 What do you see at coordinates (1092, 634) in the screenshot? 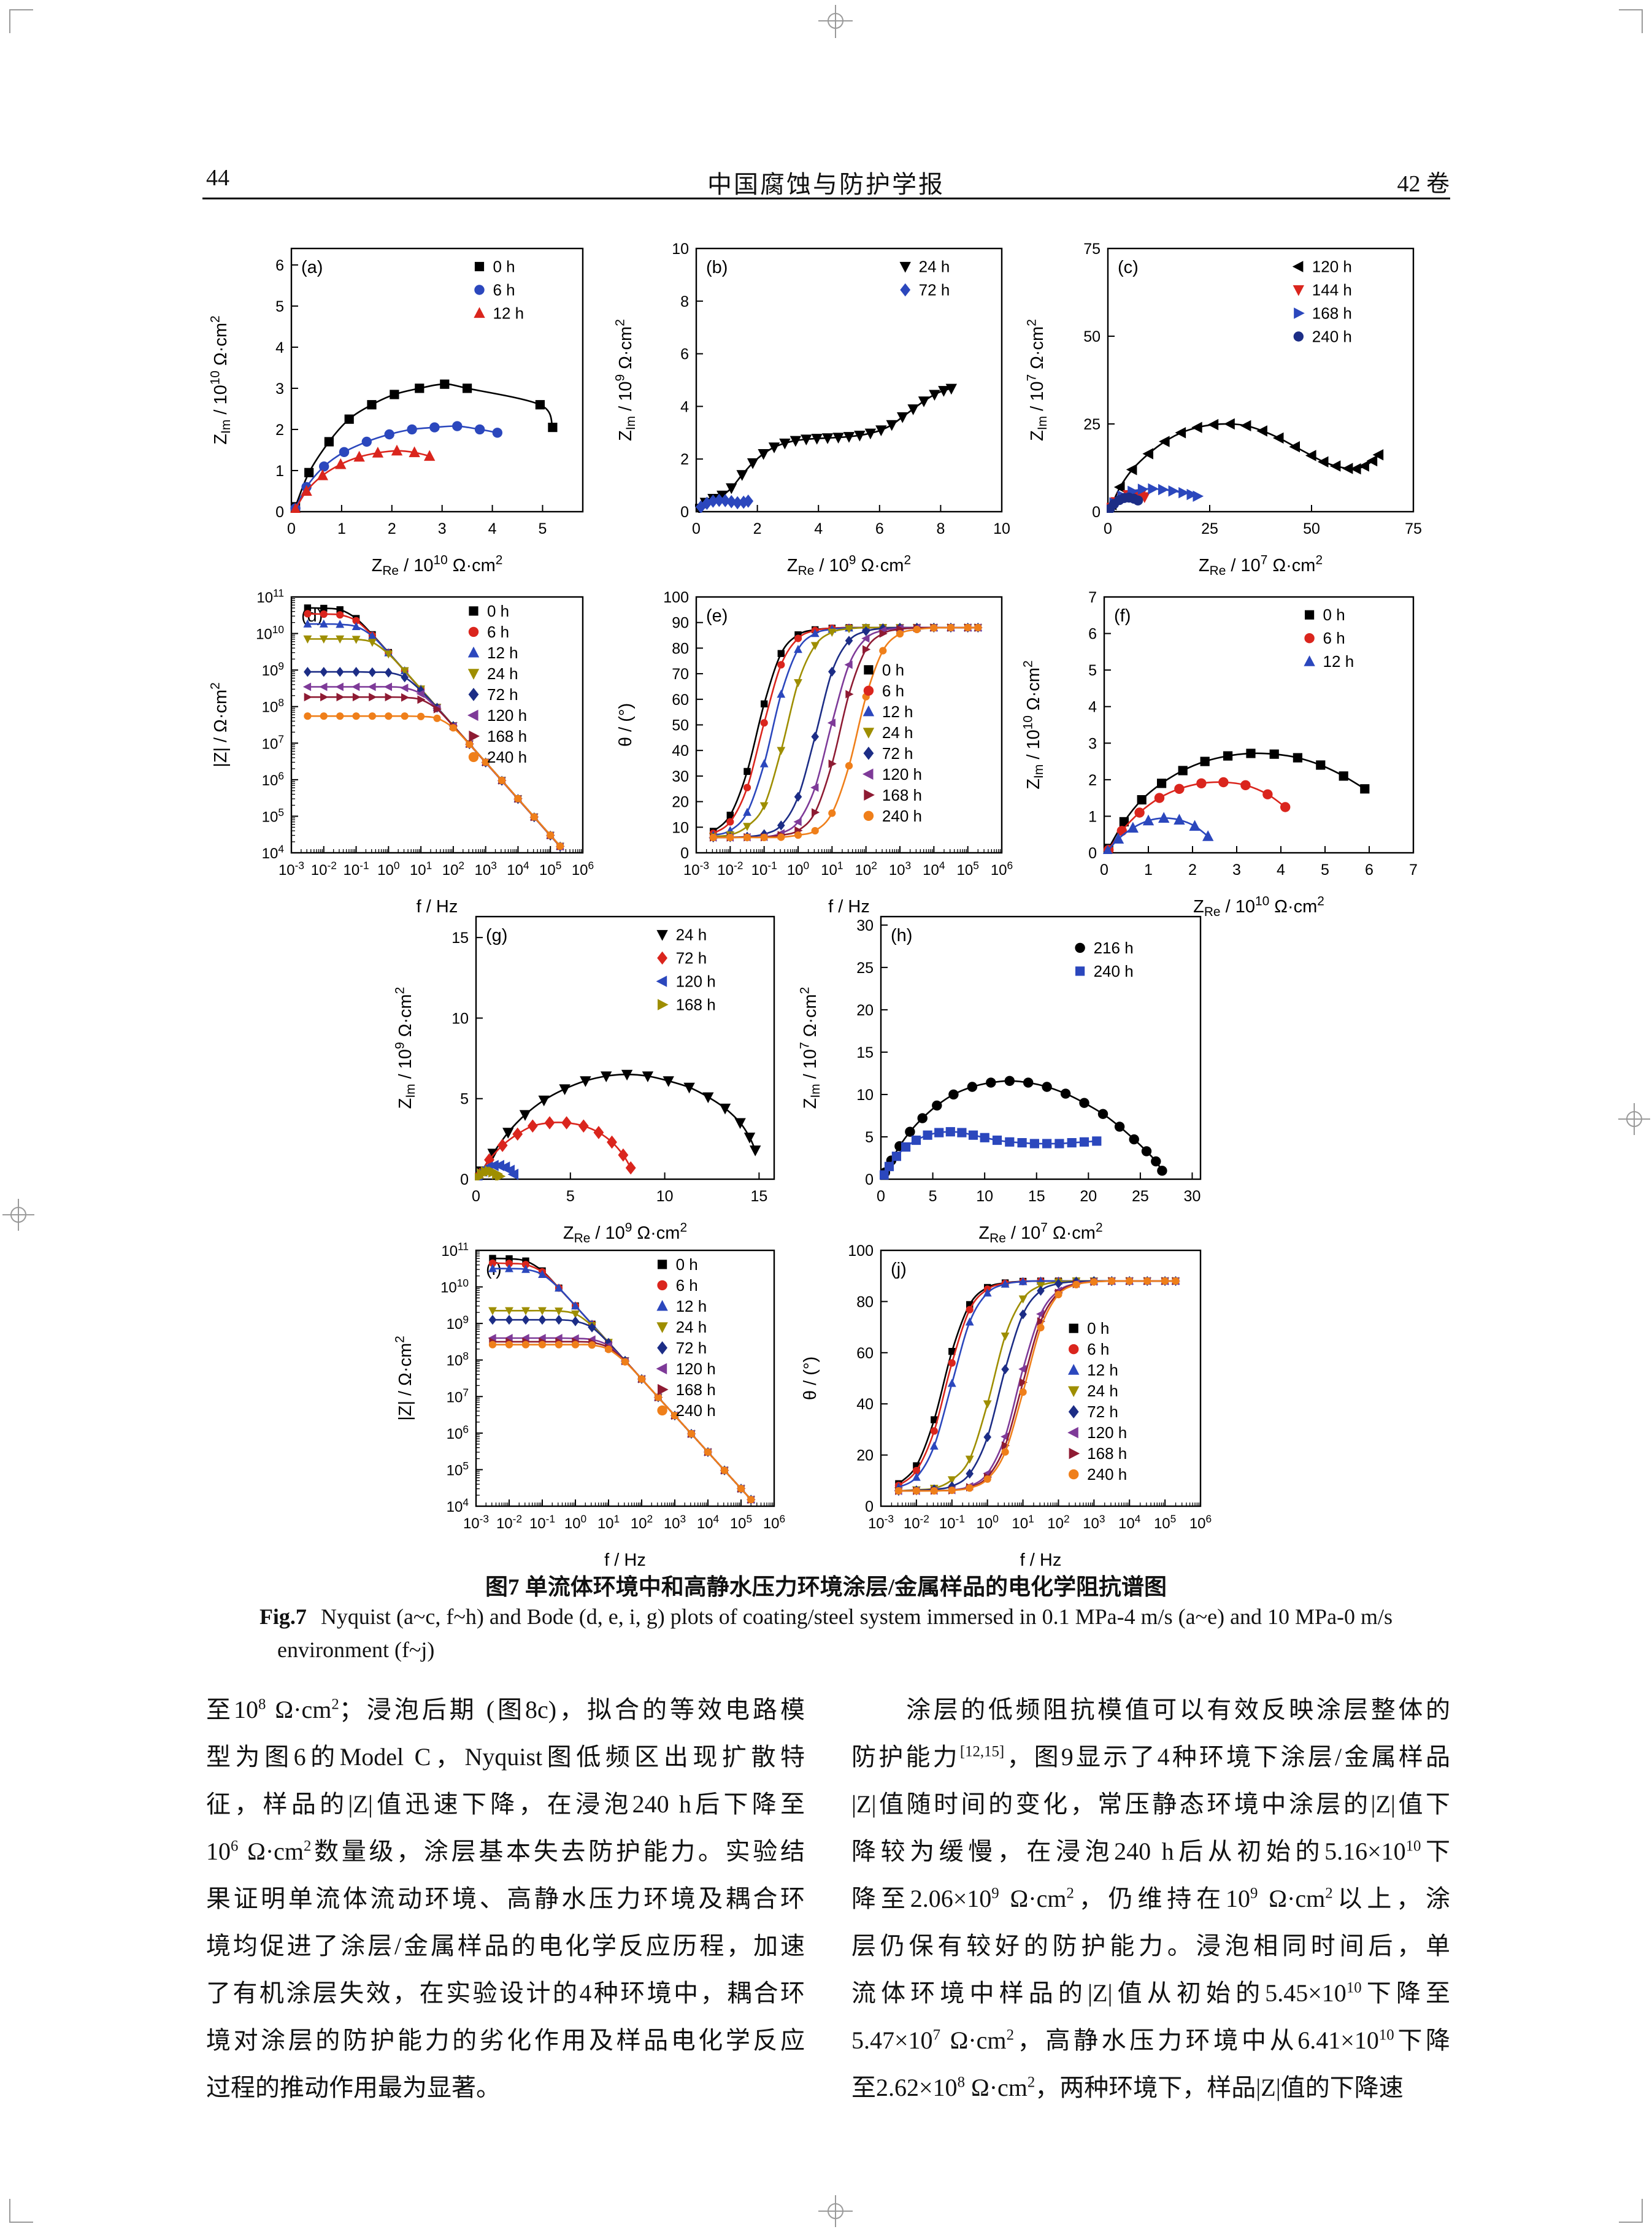
I see `svg-text: 6` at bounding box center [1092, 634].